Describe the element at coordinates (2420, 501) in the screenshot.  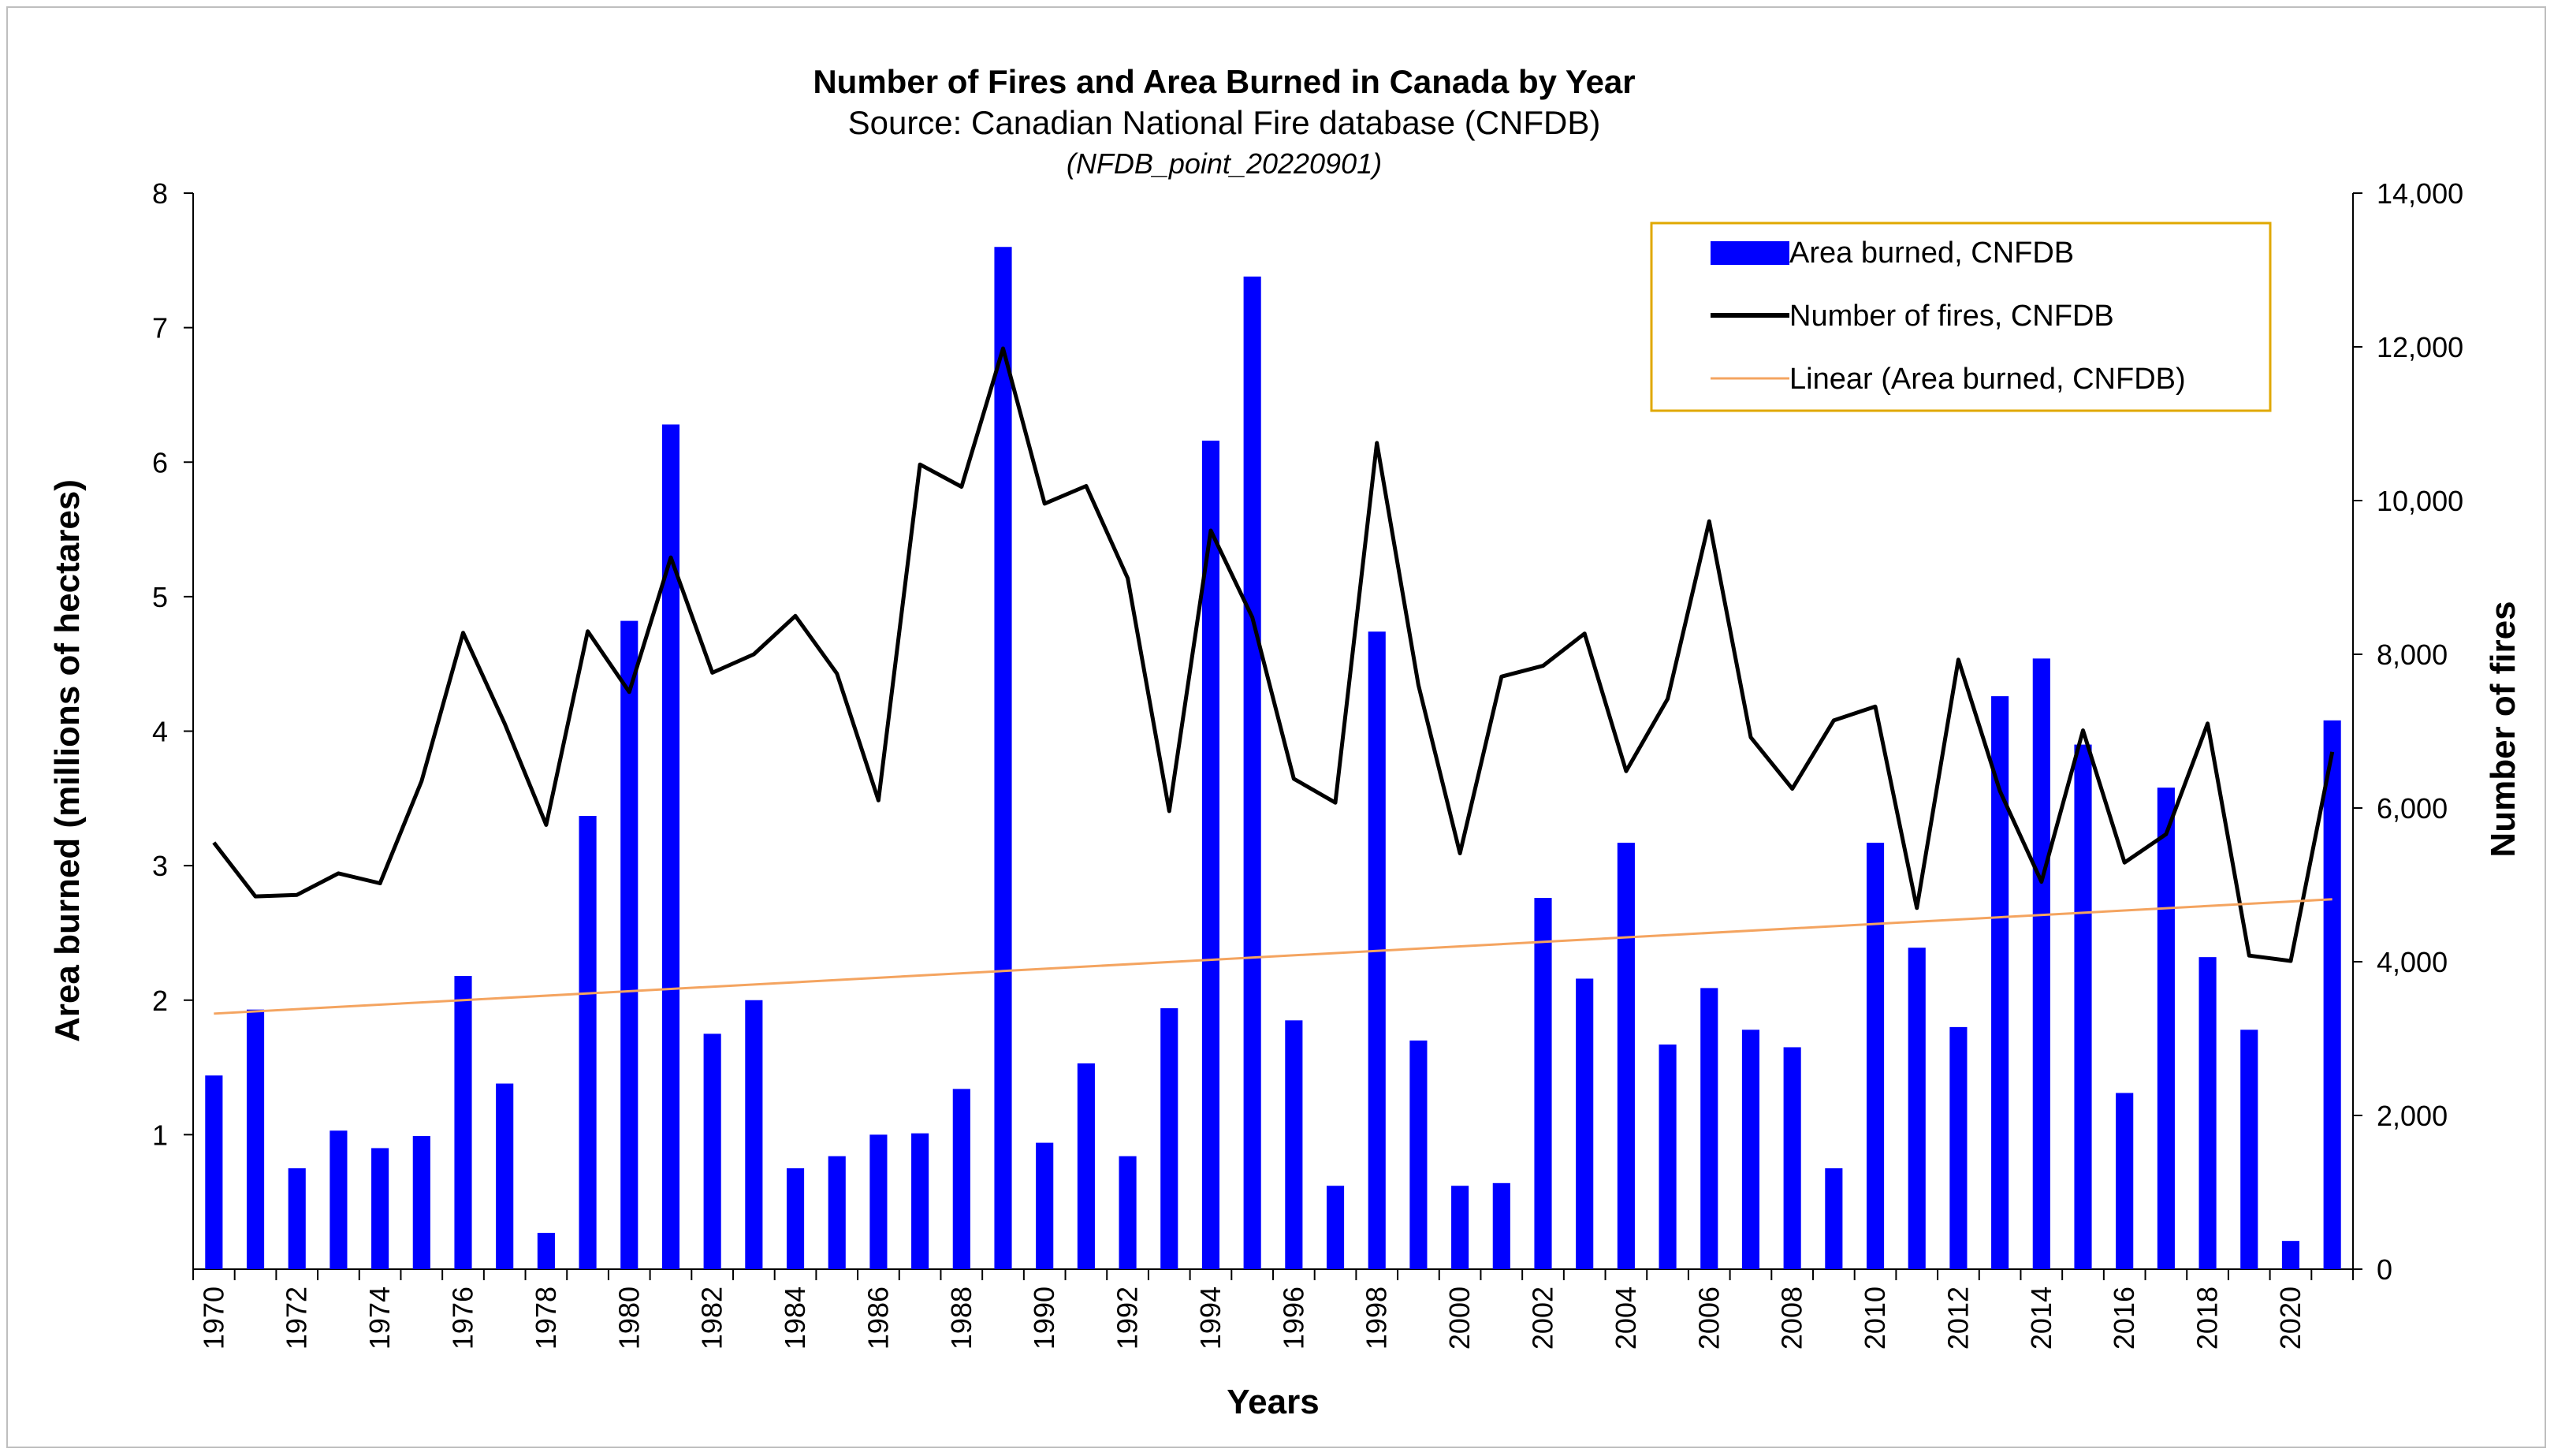
I see `right-y-tick-label: 10,000` at that location.